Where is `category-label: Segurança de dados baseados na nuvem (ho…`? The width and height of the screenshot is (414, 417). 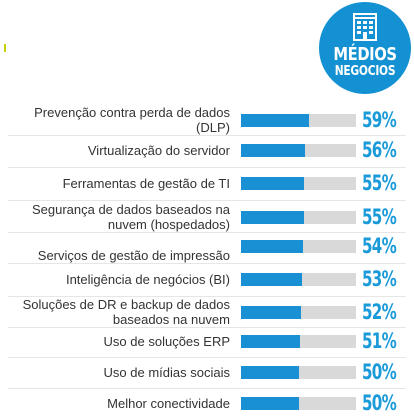 category-label: Segurança de dados baseados na nuvem (ho… is located at coordinates (130, 217).